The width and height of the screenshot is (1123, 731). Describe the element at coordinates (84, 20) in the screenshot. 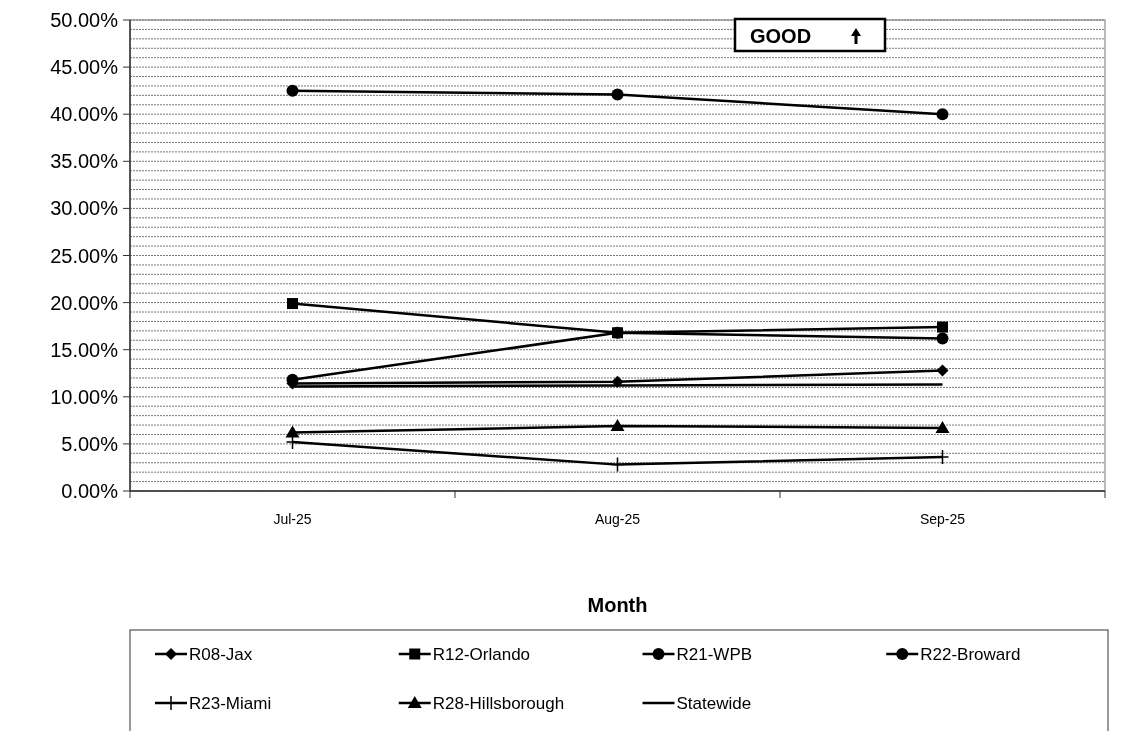

I see `y-tick-label: 50.00%` at that location.